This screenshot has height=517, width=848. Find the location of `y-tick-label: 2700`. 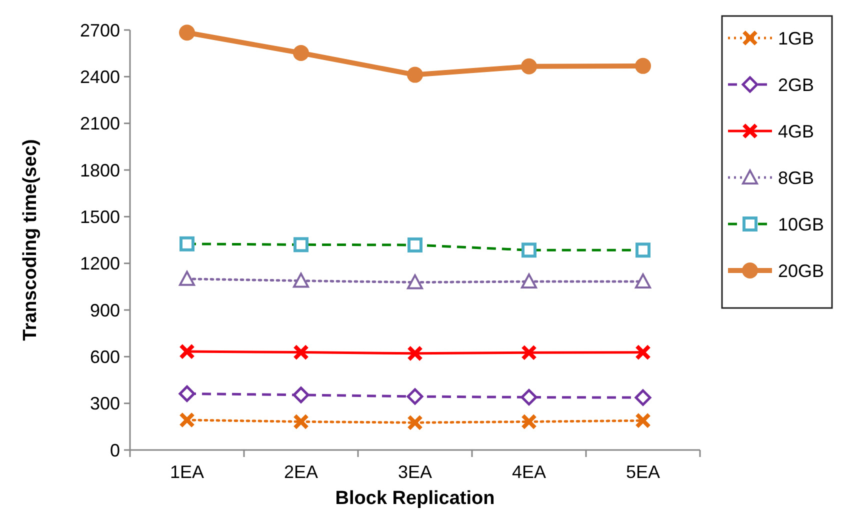

y-tick-label: 2700 is located at coordinates (100, 30).